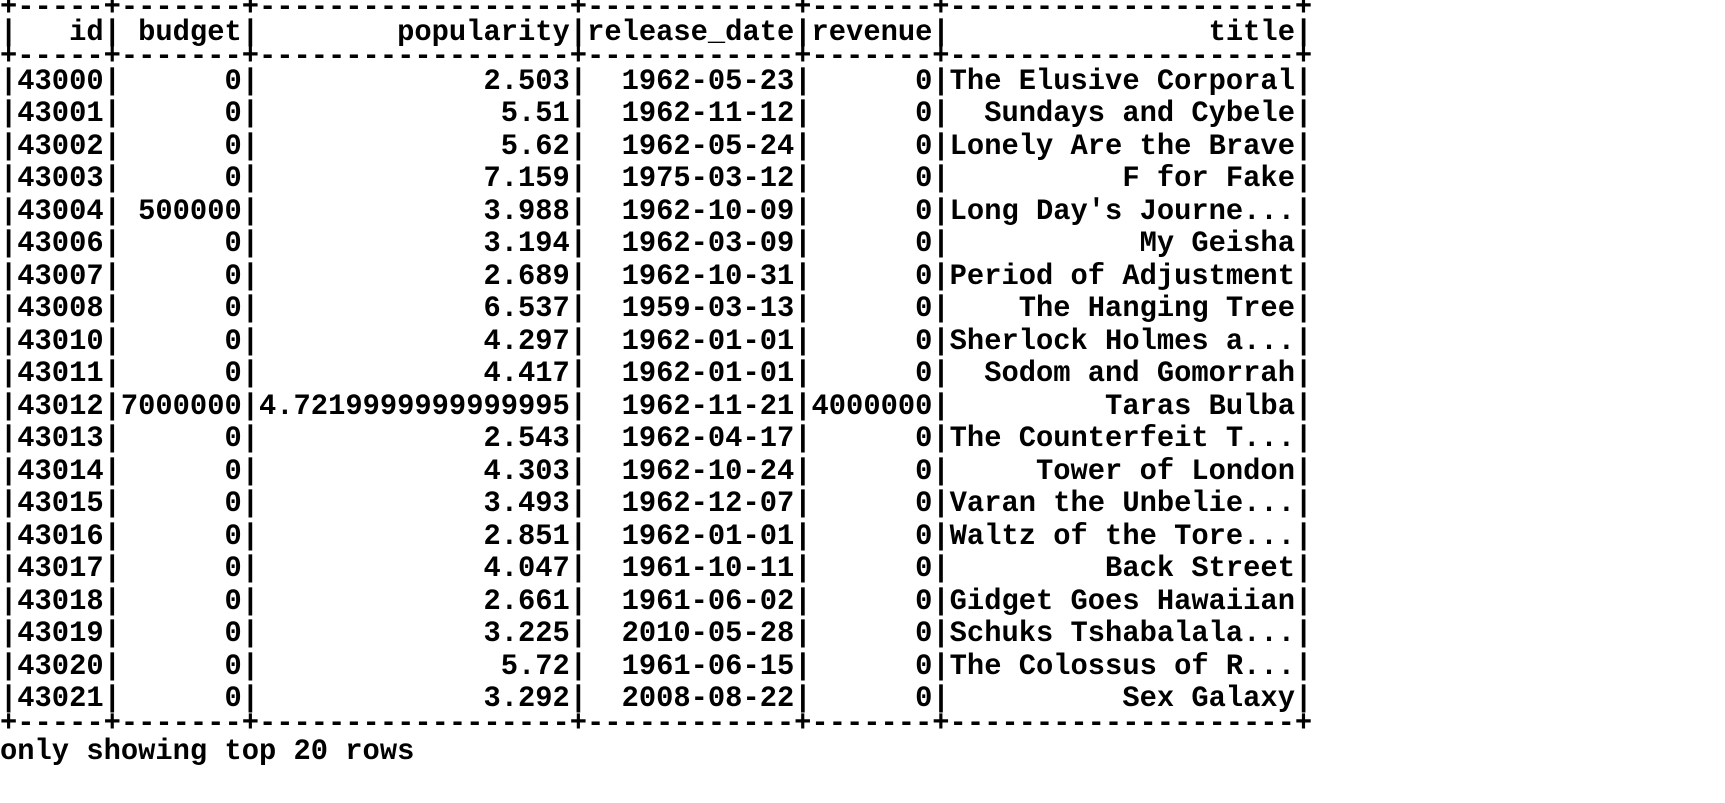 This screenshot has width=1725, height=803. I want to click on cell-id: 43011, so click(60, 373).